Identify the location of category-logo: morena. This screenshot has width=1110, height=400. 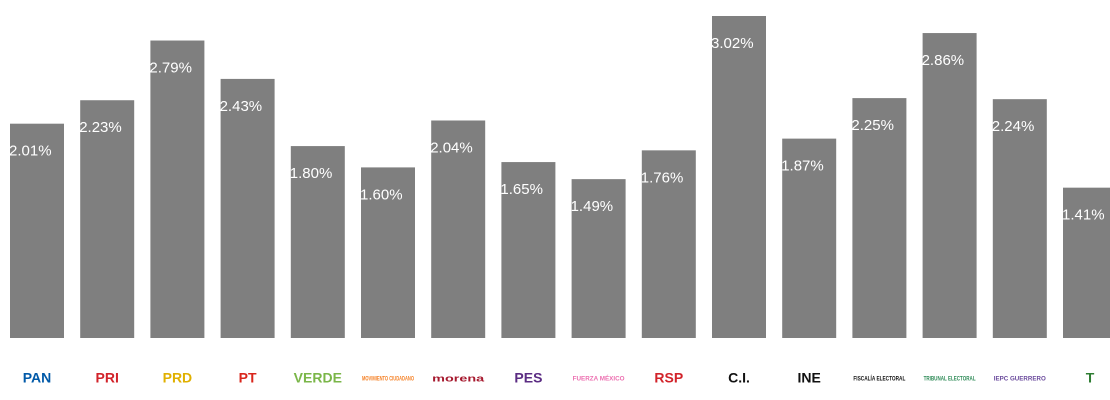
(459, 378).